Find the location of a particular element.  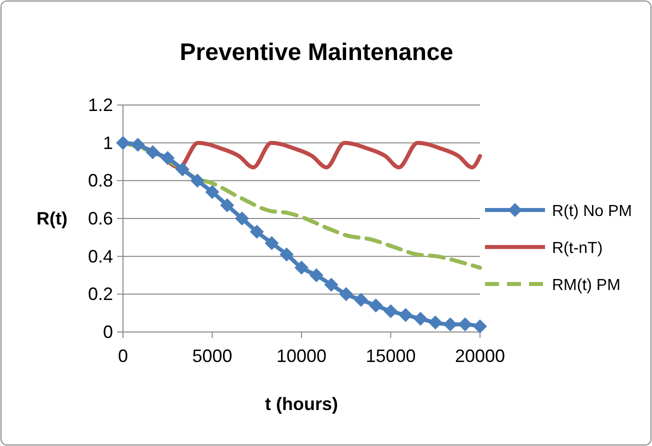

y-tick-label: 0.8 is located at coordinates (100, 180).